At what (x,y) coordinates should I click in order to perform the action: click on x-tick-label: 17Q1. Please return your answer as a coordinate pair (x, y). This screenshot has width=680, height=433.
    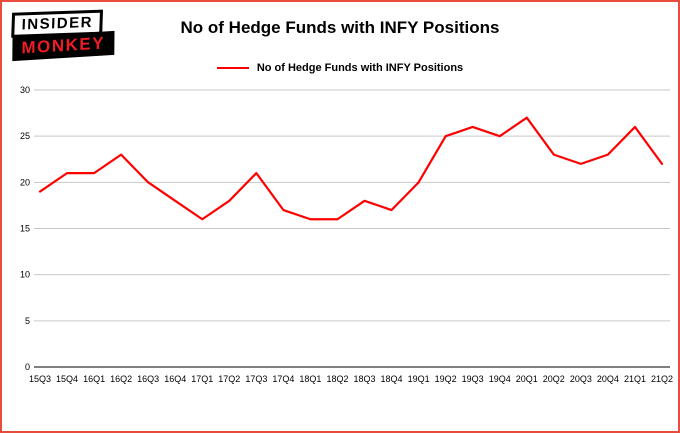
    Looking at the image, I should click on (202, 379).